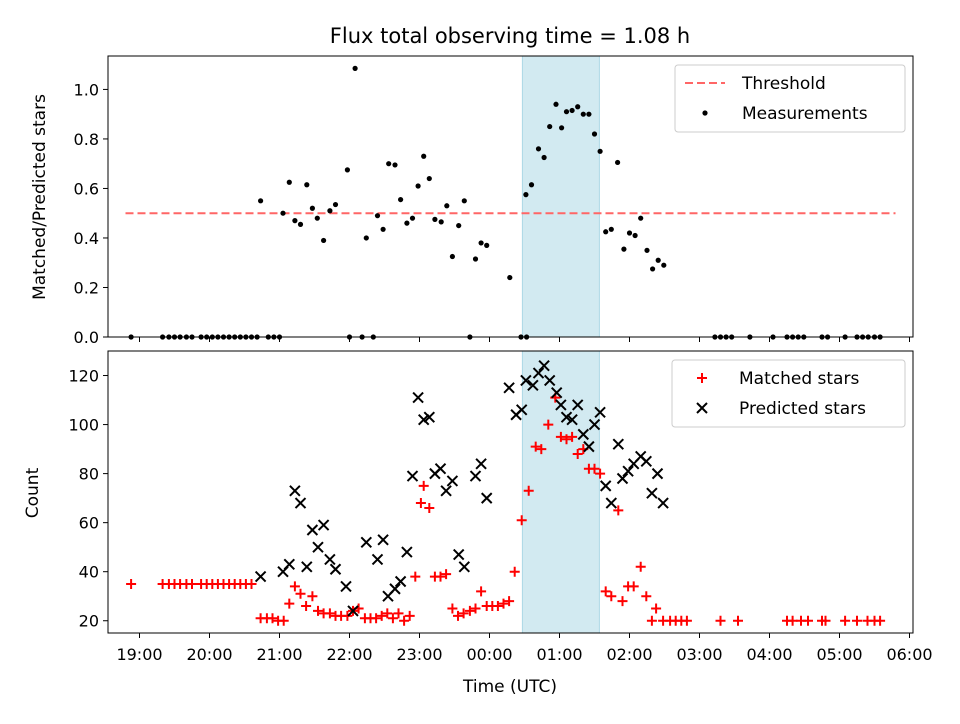 This screenshot has width=960, height=724. What do you see at coordinates (89, 474) in the screenshot?
I see `y-tick-label: 80` at bounding box center [89, 474].